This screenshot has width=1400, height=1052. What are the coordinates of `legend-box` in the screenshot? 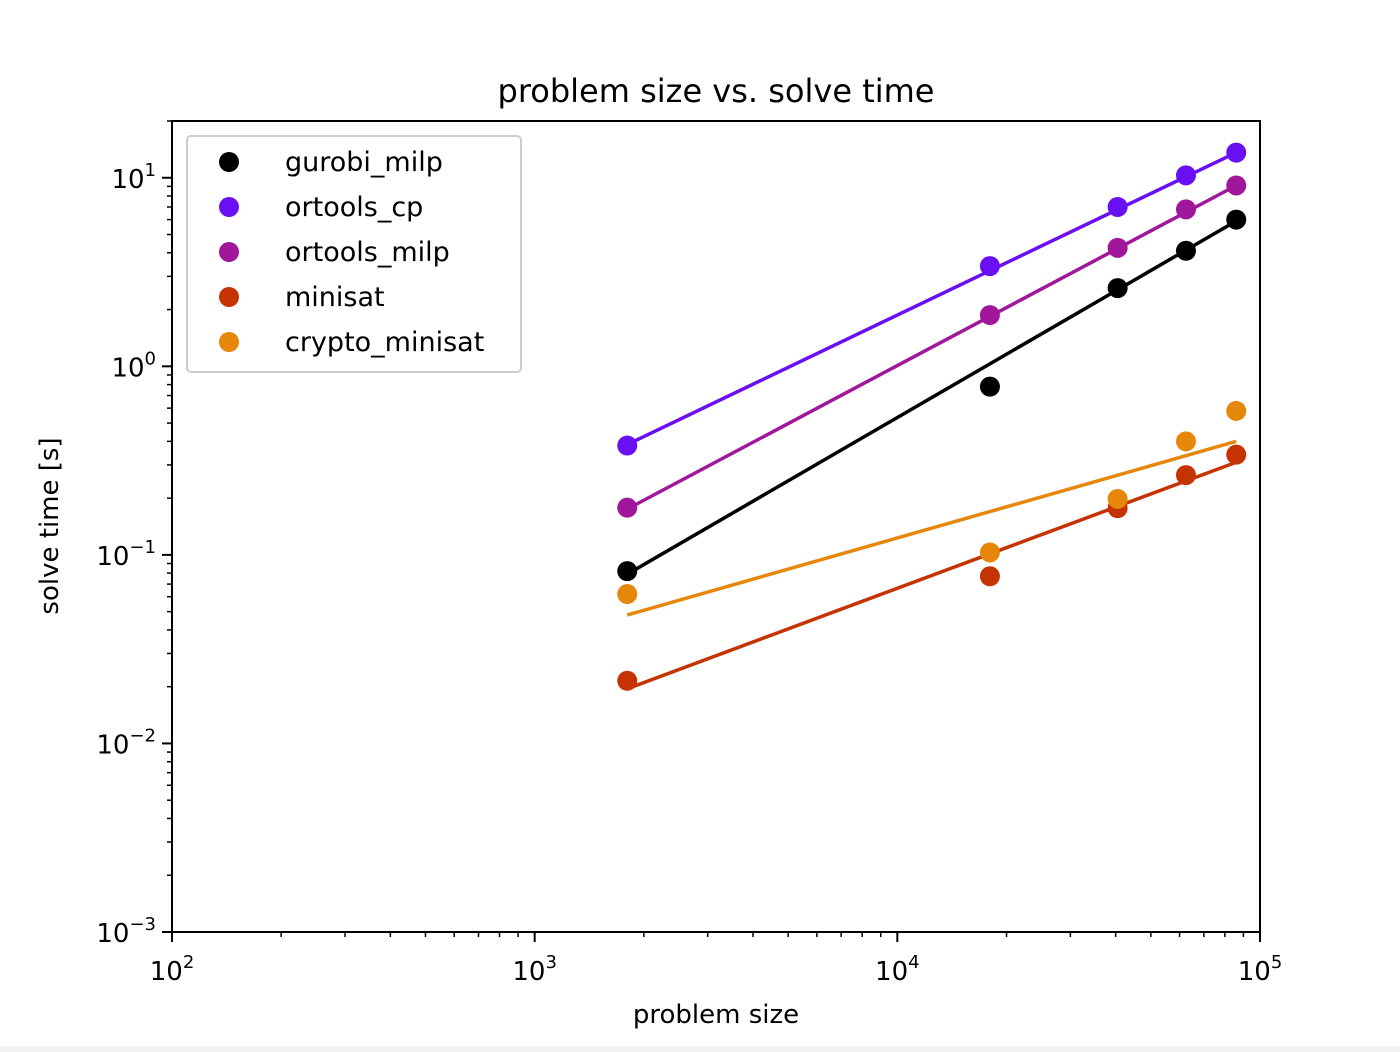 It's located at (354, 254).